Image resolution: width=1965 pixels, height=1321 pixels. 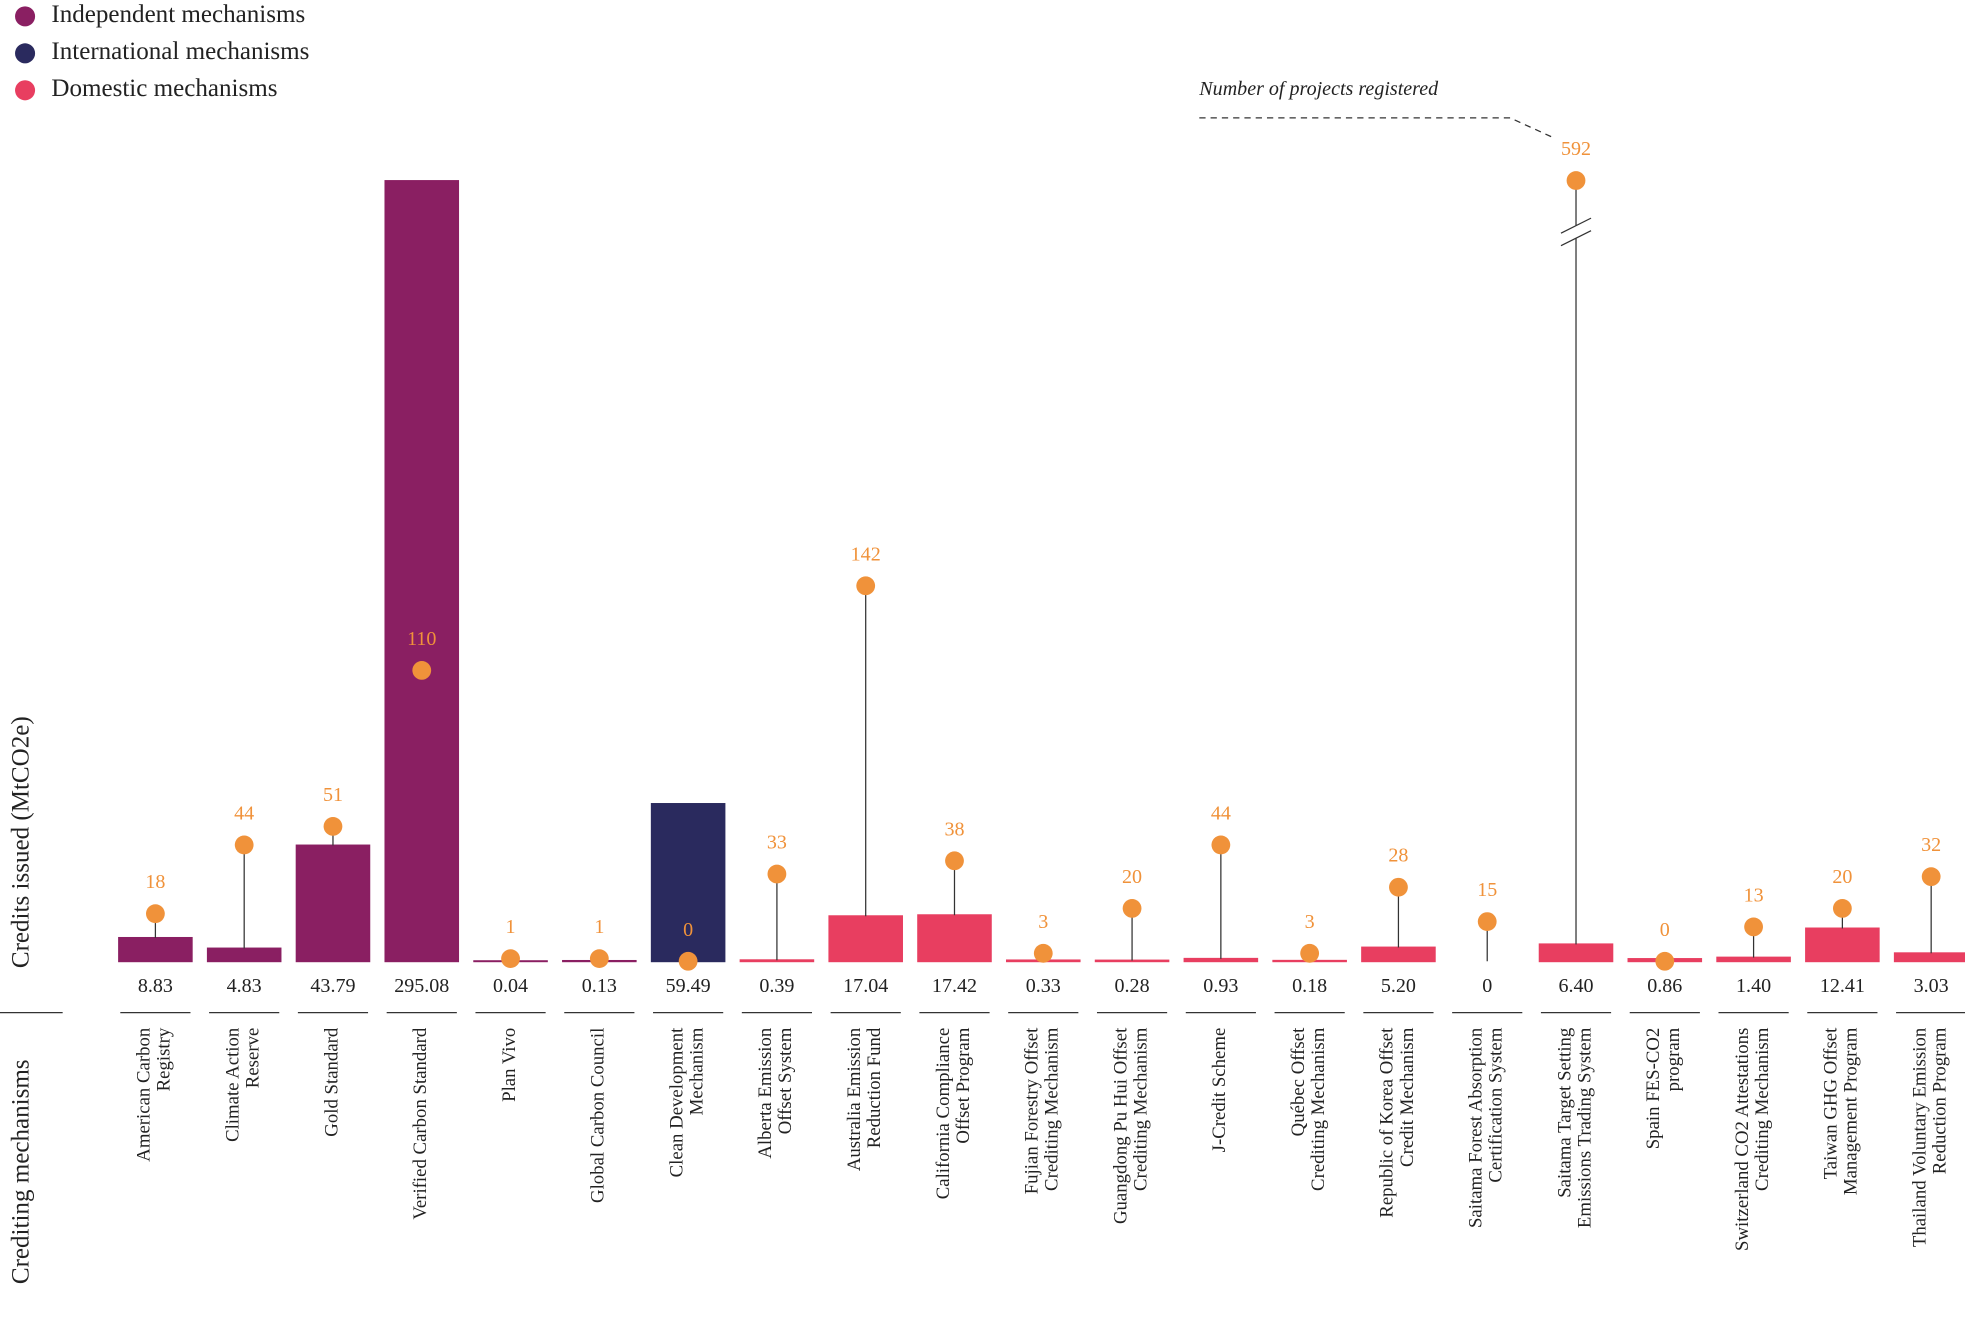 What do you see at coordinates (421, 986) in the screenshot?
I see `value-label: 295.08` at bounding box center [421, 986].